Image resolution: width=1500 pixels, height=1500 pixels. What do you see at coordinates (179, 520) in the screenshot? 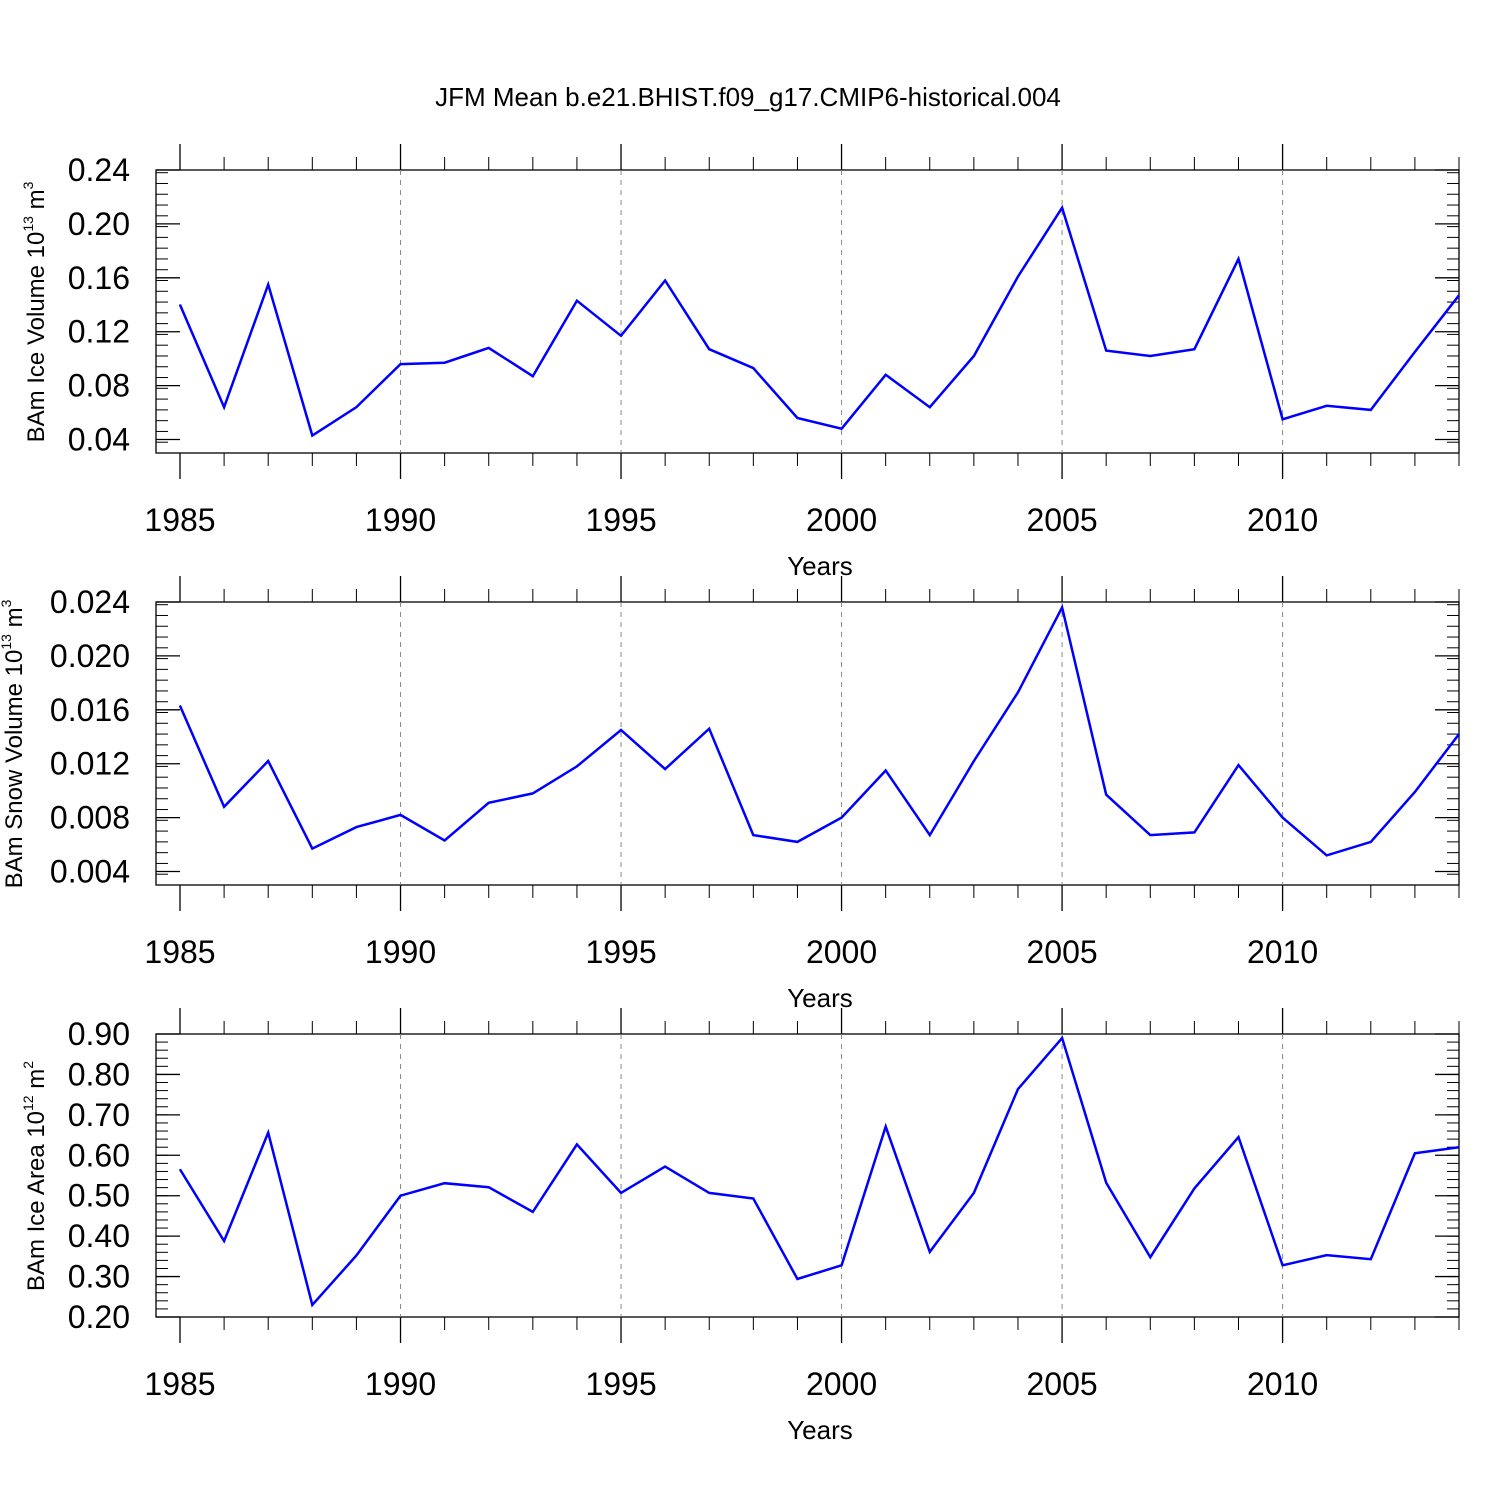
I see `x-tick-label: 1985` at bounding box center [179, 520].